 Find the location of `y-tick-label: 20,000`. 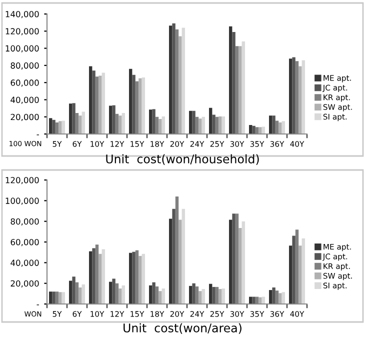

y-tick-label: 20,000 is located at coordinates (24, 117).